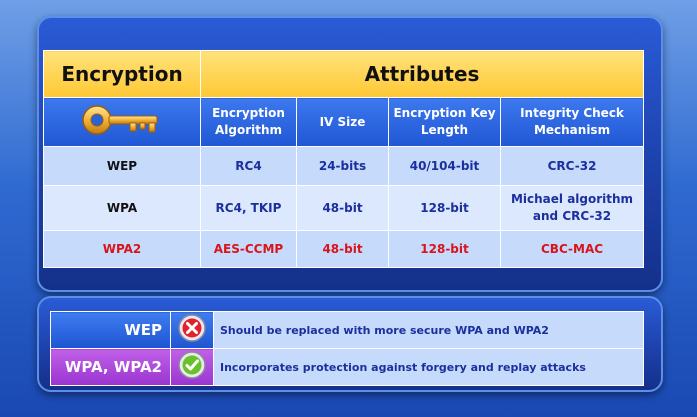  Describe the element at coordinates (248, 122) in the screenshot. I see `column-header-algorithm: Encryption Algorithm` at that location.